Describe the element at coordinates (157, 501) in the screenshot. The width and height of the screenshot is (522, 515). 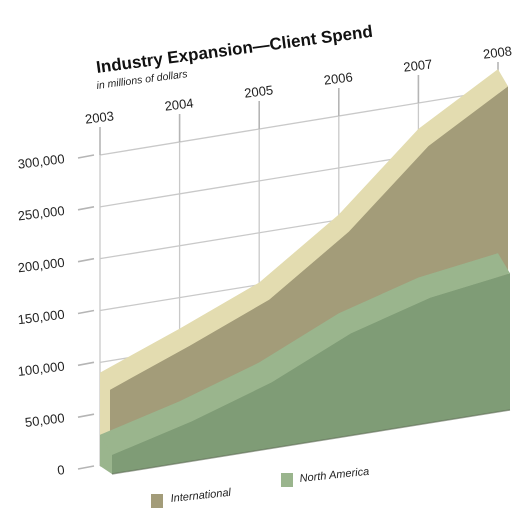
I see `legend-swatch-international` at that location.